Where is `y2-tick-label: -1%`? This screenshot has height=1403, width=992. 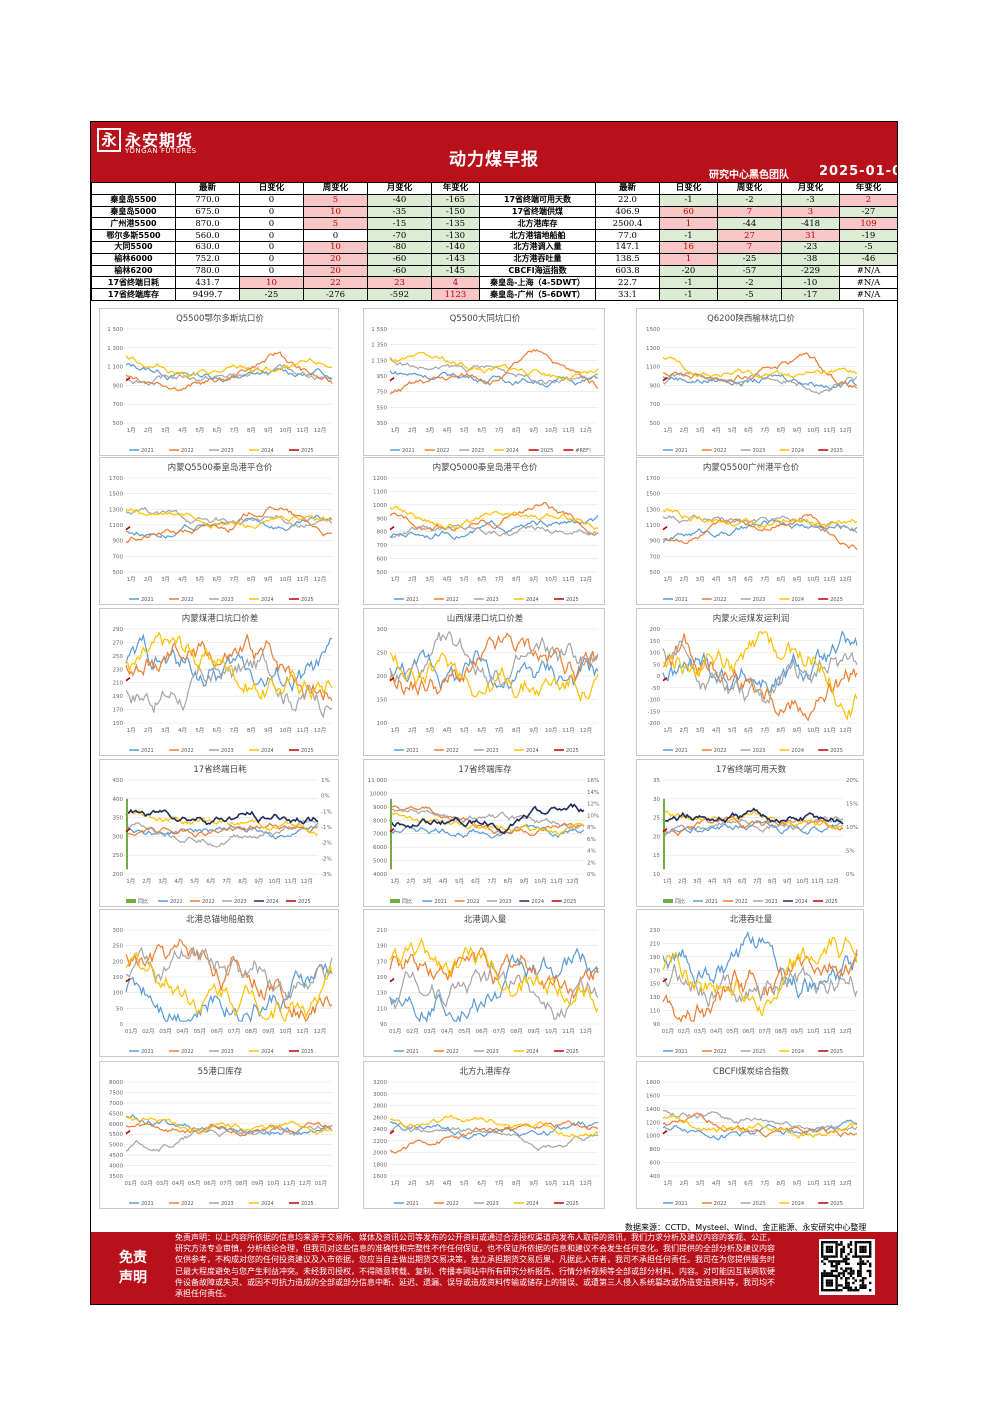
y2-tick-label: -1% is located at coordinates (326, 812).